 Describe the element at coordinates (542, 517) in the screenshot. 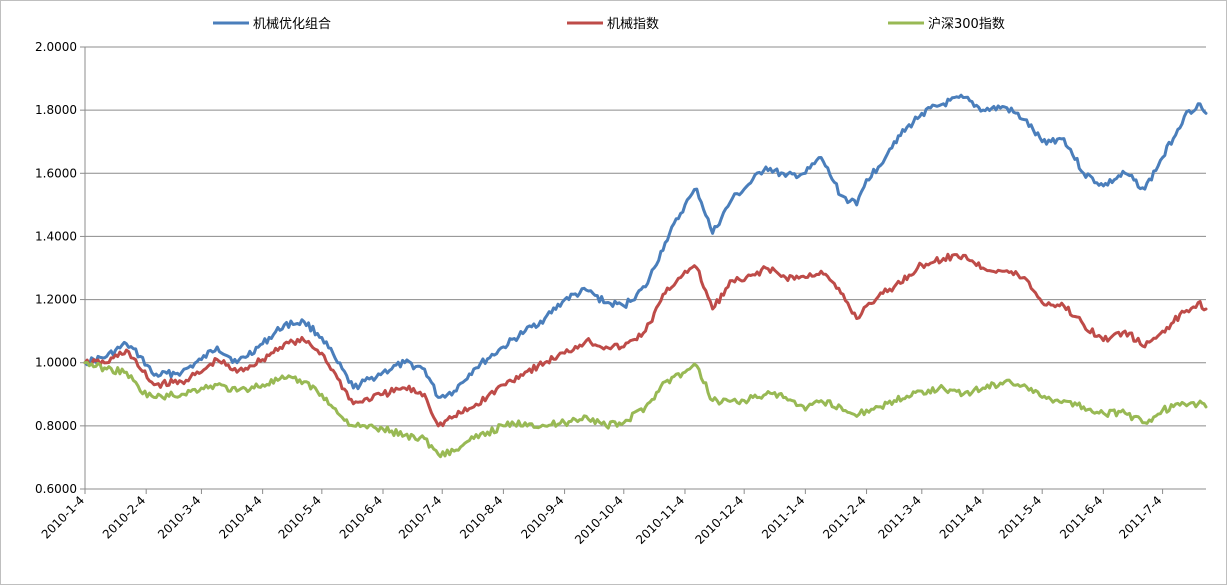

I see `x-tick-label: 2010-9-4` at that location.